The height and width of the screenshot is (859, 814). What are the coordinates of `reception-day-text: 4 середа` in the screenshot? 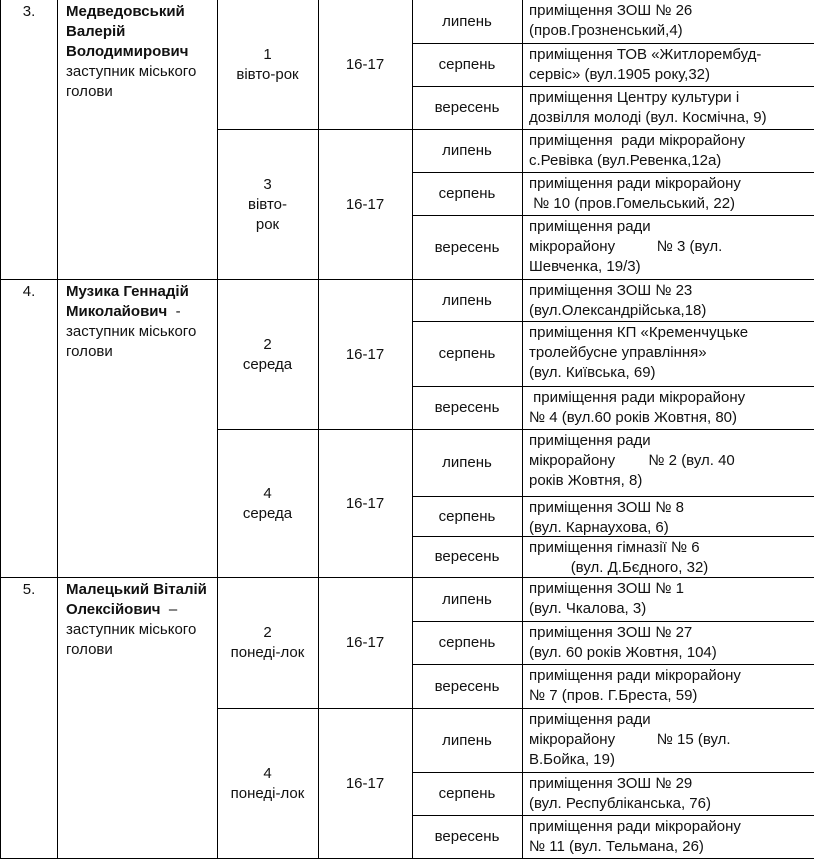 It's located at (267, 503).